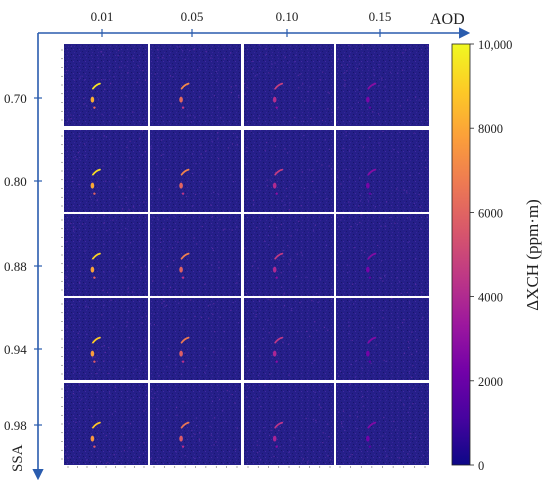  What do you see at coordinates (18, 458) in the screenshot?
I see `ssa-axis-title: SSA` at bounding box center [18, 458].